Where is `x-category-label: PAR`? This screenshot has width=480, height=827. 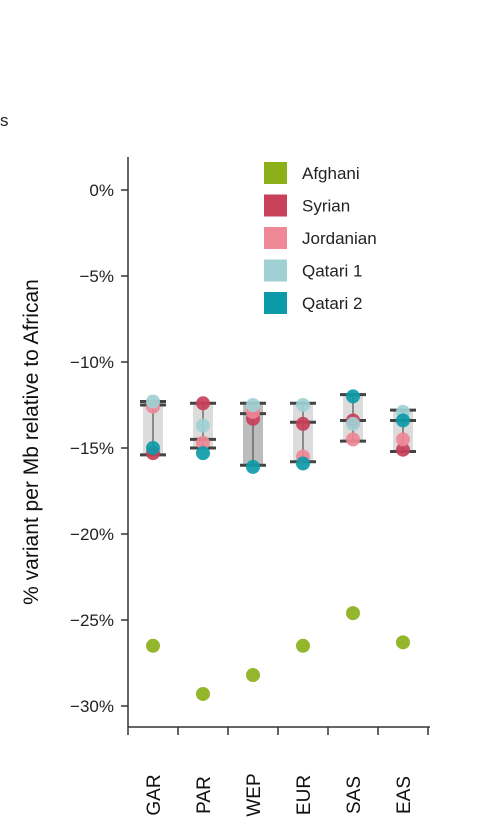 x-category-label: PAR is located at coordinates (204, 795).